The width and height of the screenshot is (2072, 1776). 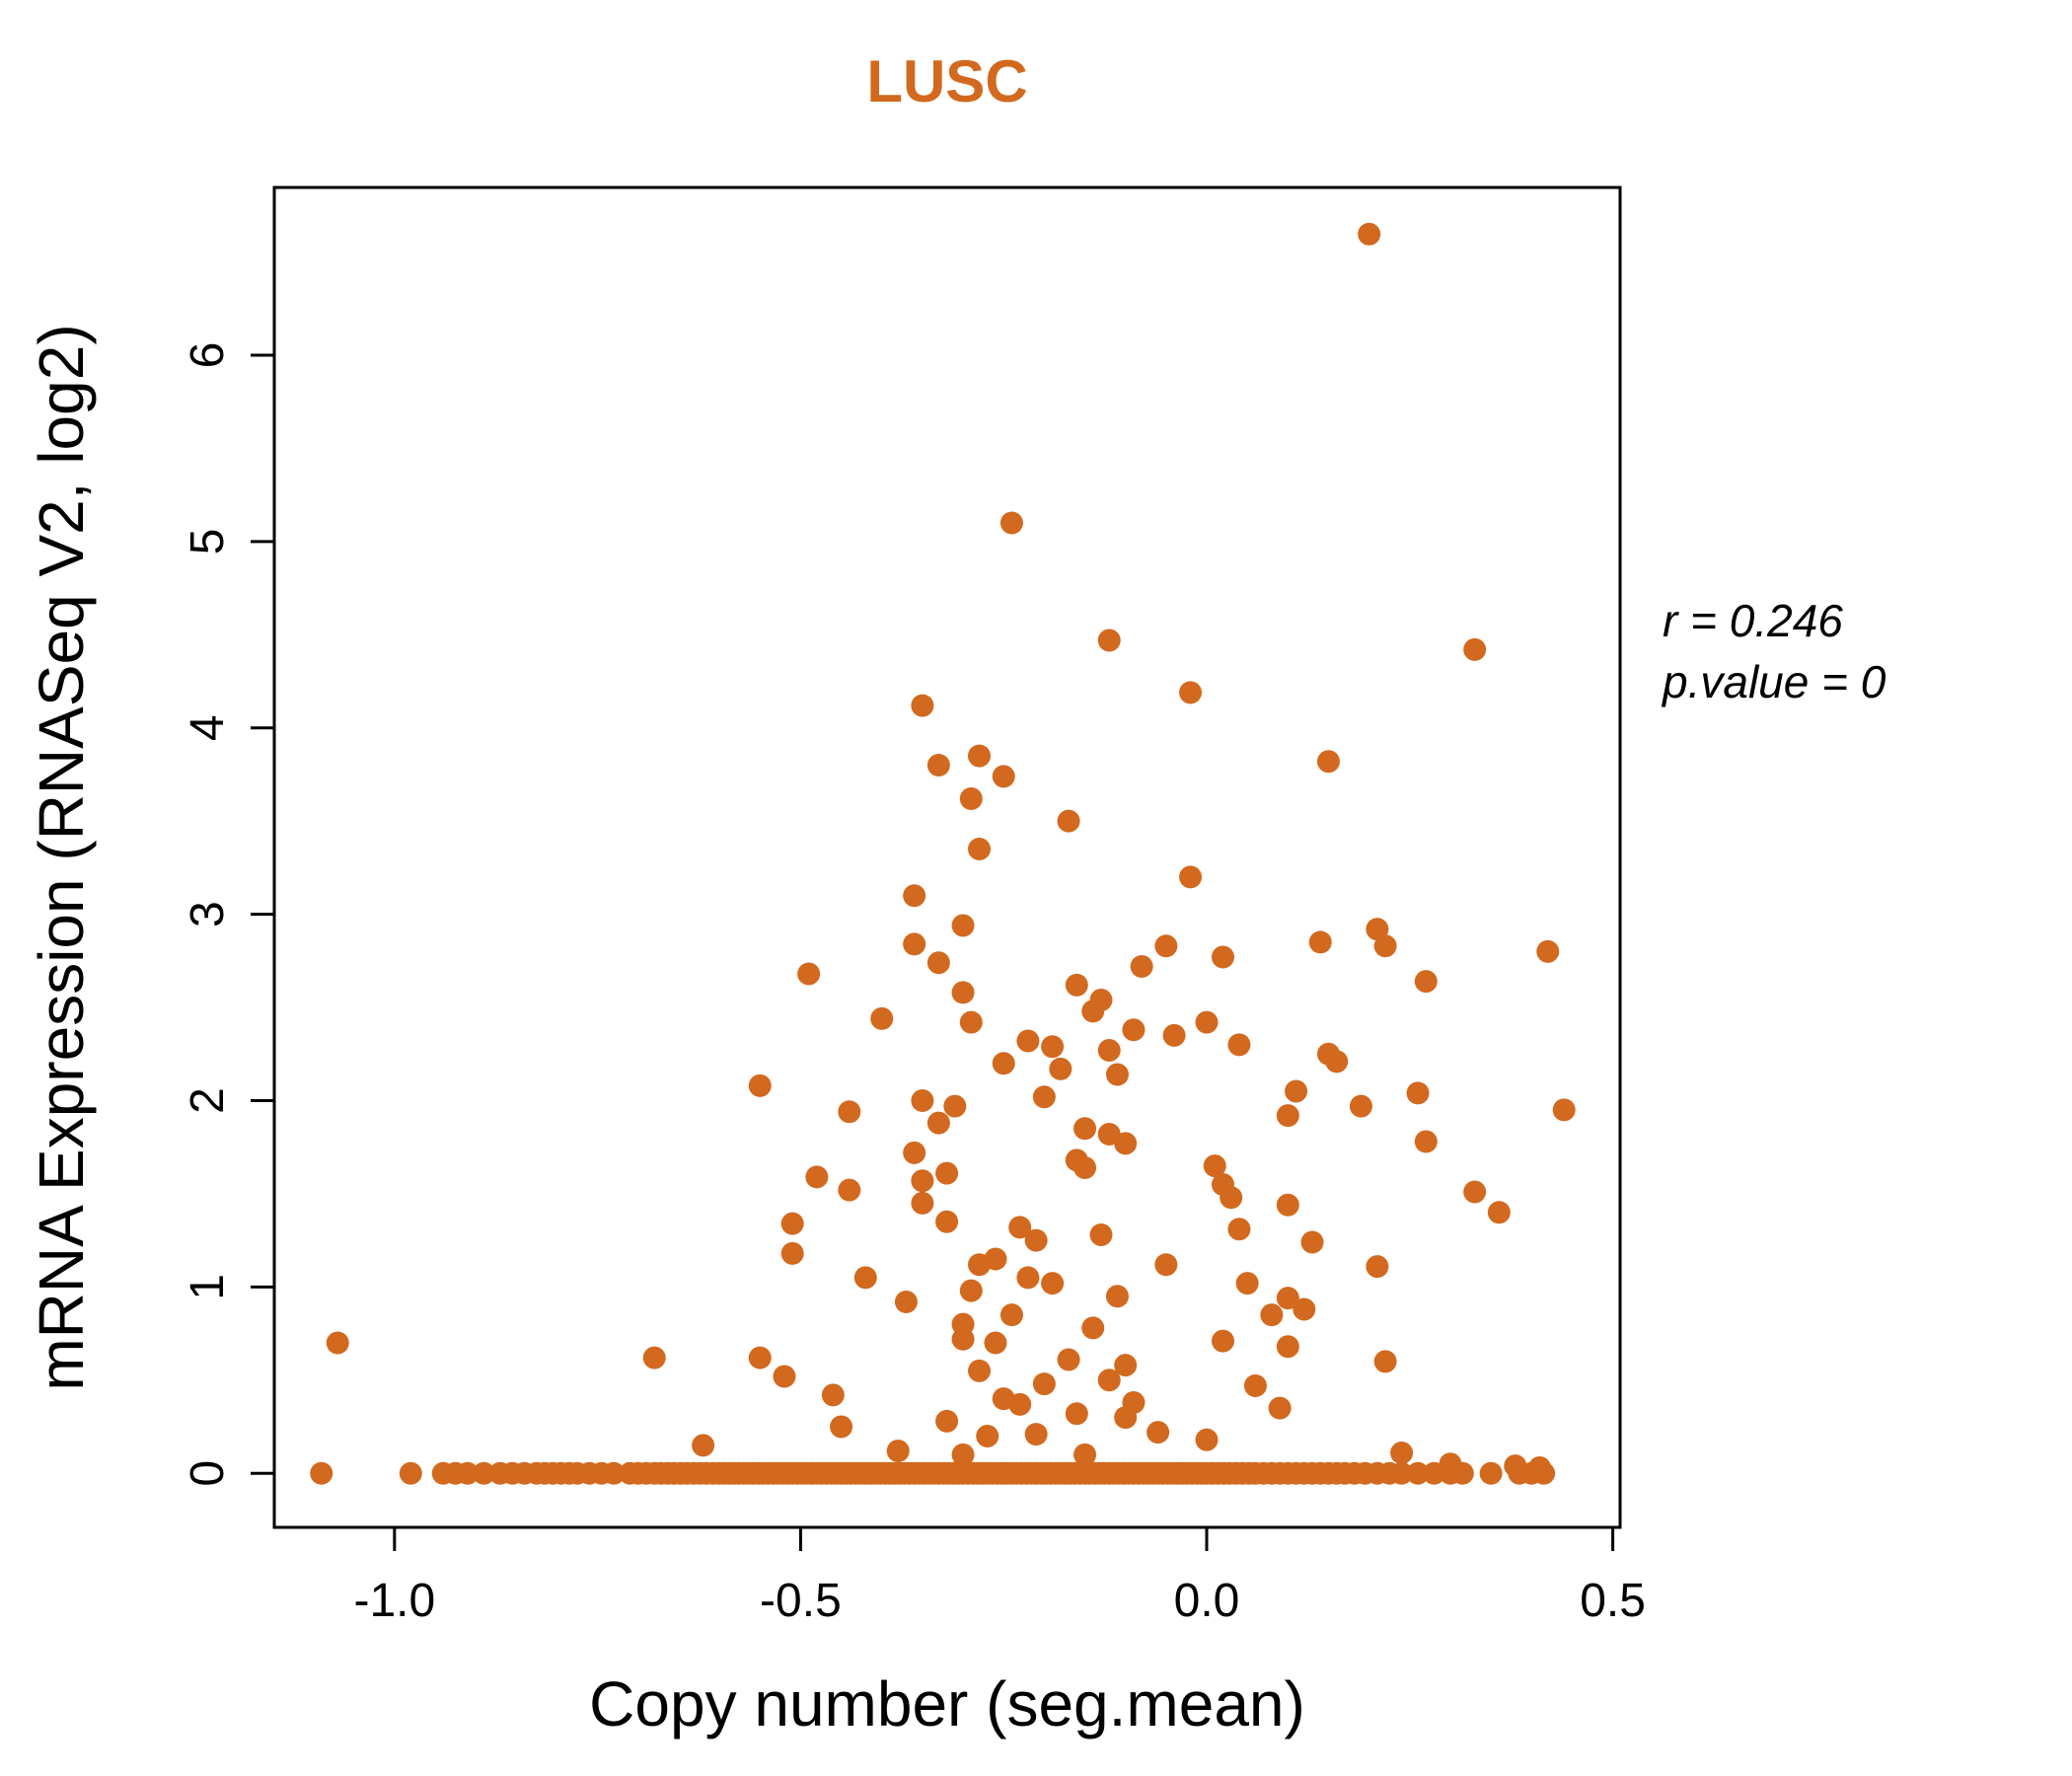 What do you see at coordinates (947, 1704) in the screenshot?
I see `x-axis-label: Copy number (seg.mean)` at bounding box center [947, 1704].